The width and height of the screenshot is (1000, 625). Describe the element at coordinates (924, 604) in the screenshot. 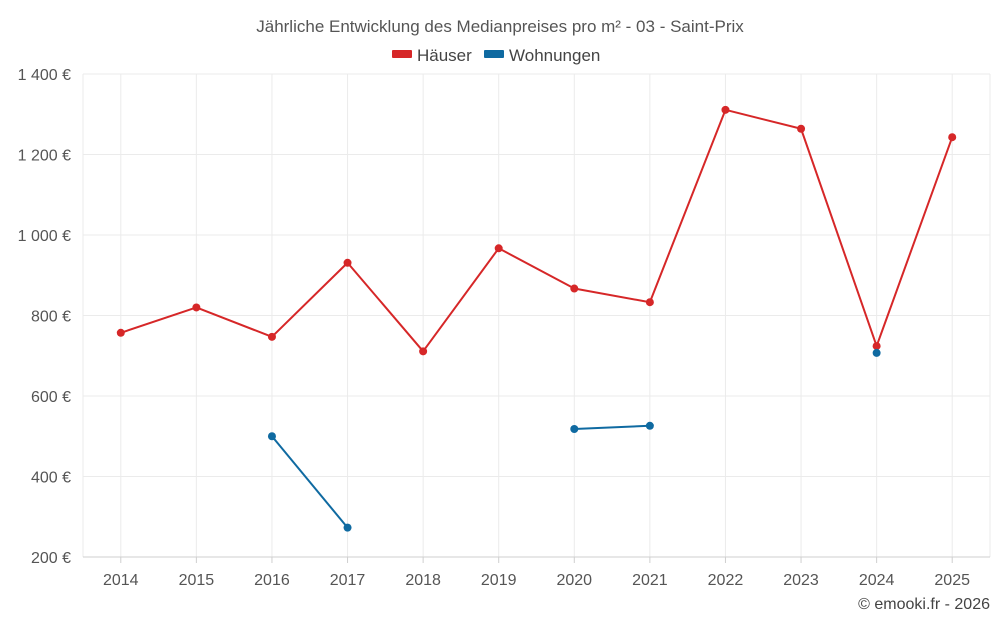

I see `credit-text: © emooki.fr - 2026` at that location.